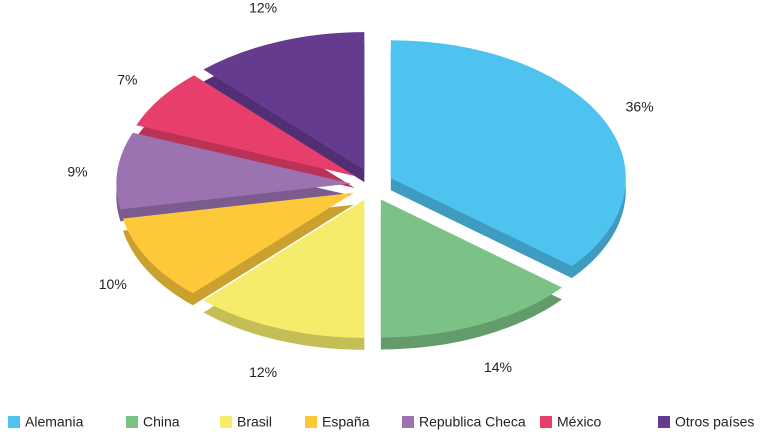 The image size is (777, 433). I want to click on legend-label: Alemania, so click(54, 422).